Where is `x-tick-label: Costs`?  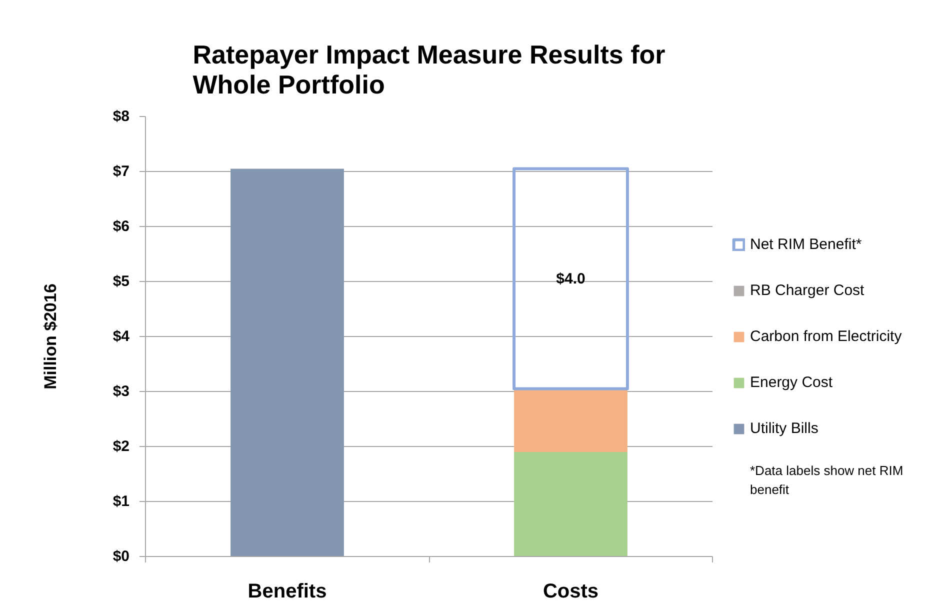
x-tick-label: Costs is located at coordinates (570, 591).